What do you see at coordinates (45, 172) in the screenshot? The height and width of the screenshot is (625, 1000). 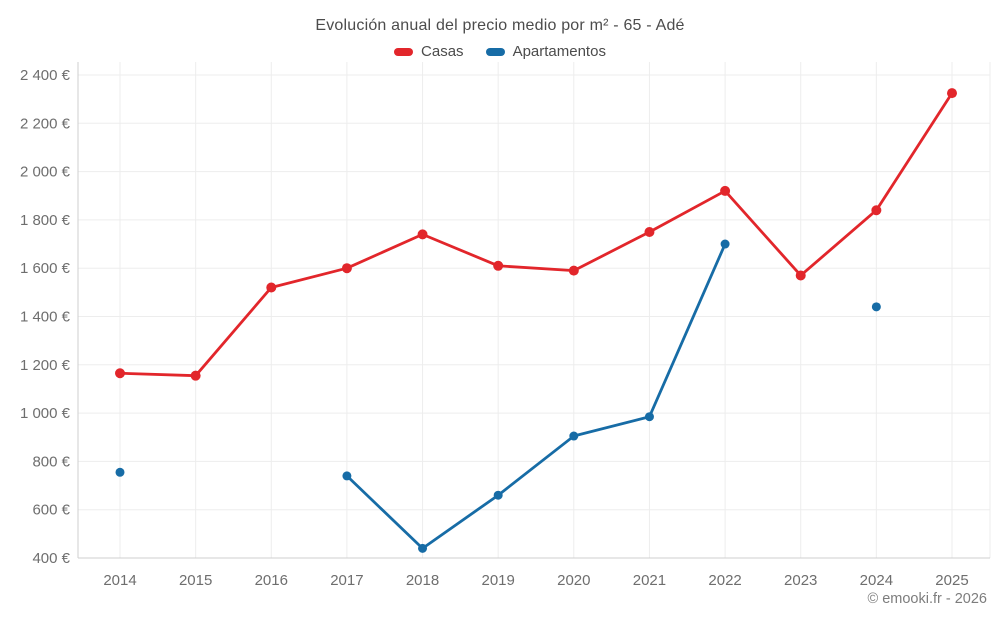 I see `y-tick-label: 2 000 €` at bounding box center [45, 172].